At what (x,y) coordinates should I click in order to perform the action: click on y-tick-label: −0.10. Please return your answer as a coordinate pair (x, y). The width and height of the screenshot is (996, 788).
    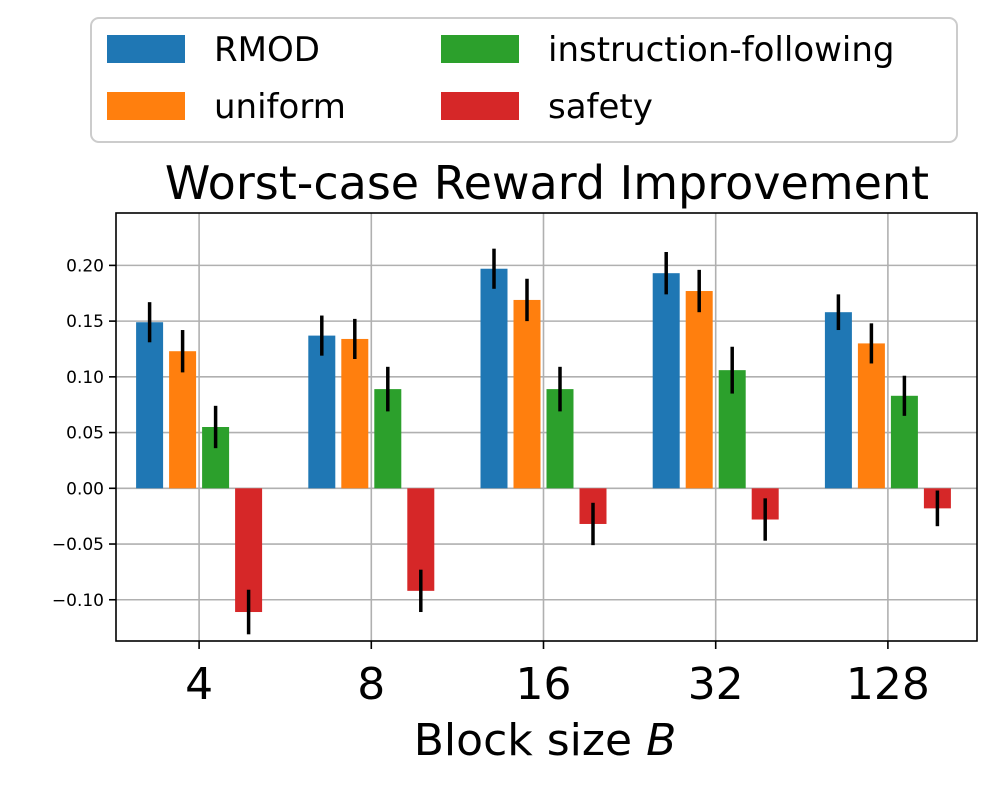
    Looking at the image, I should click on (78, 601).